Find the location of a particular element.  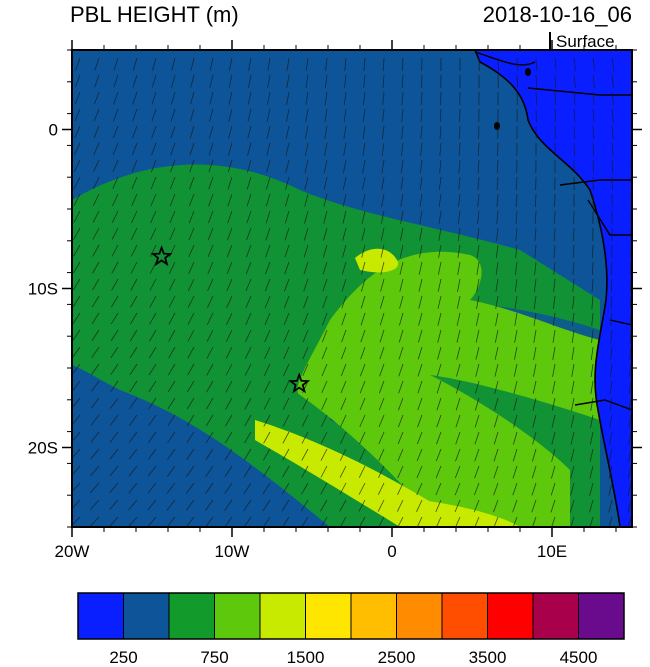

map-datetime: 2018-10-16_06 is located at coordinates (557, 14).